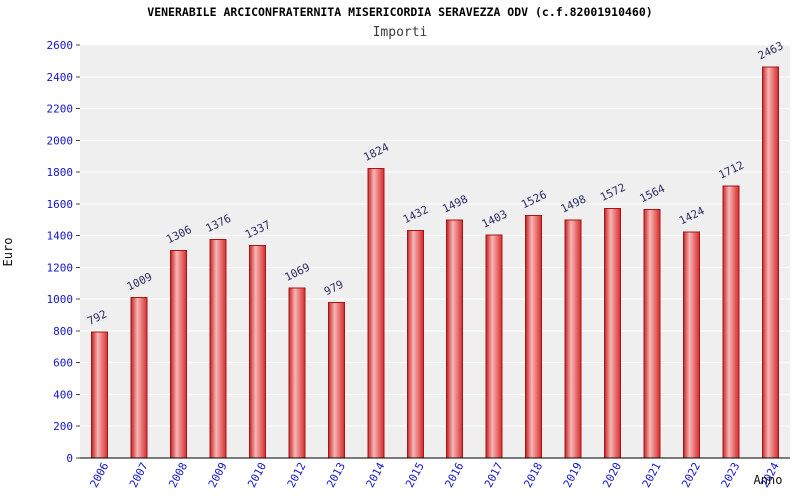 This screenshot has height=500, width=800. I want to click on y-tick-label: 600, so click(63, 363).